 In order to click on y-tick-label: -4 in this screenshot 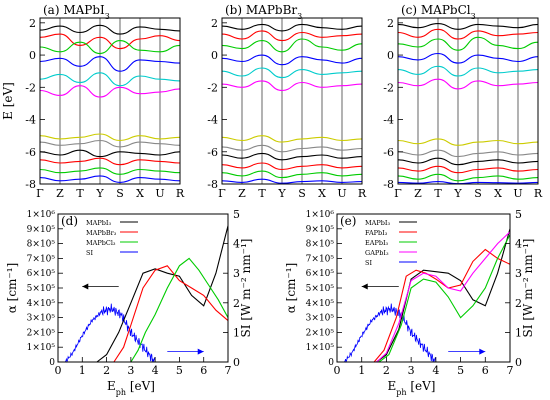, I will do `click(388, 120)`.